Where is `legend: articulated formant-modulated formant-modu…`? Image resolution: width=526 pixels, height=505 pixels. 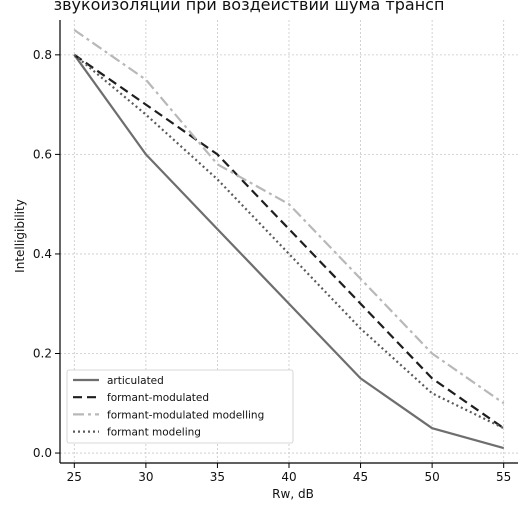 legend: articulated formant-modulated formant-modu… is located at coordinates (180, 406).